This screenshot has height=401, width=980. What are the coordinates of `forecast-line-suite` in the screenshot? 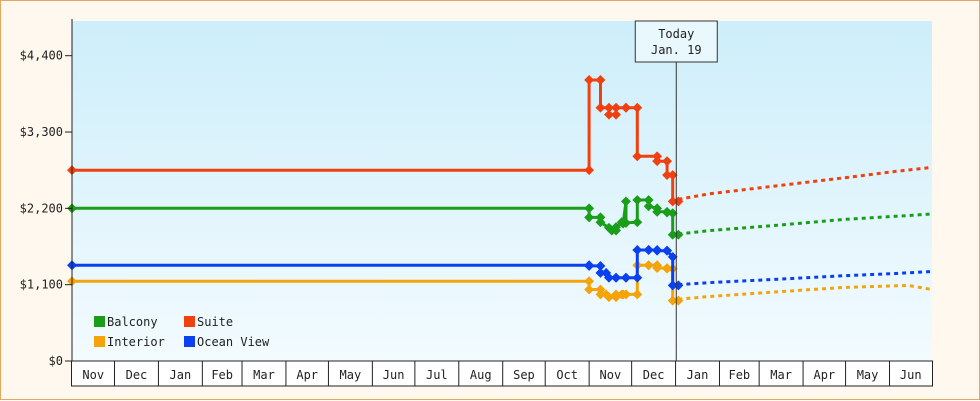 It's located at (805, 183).